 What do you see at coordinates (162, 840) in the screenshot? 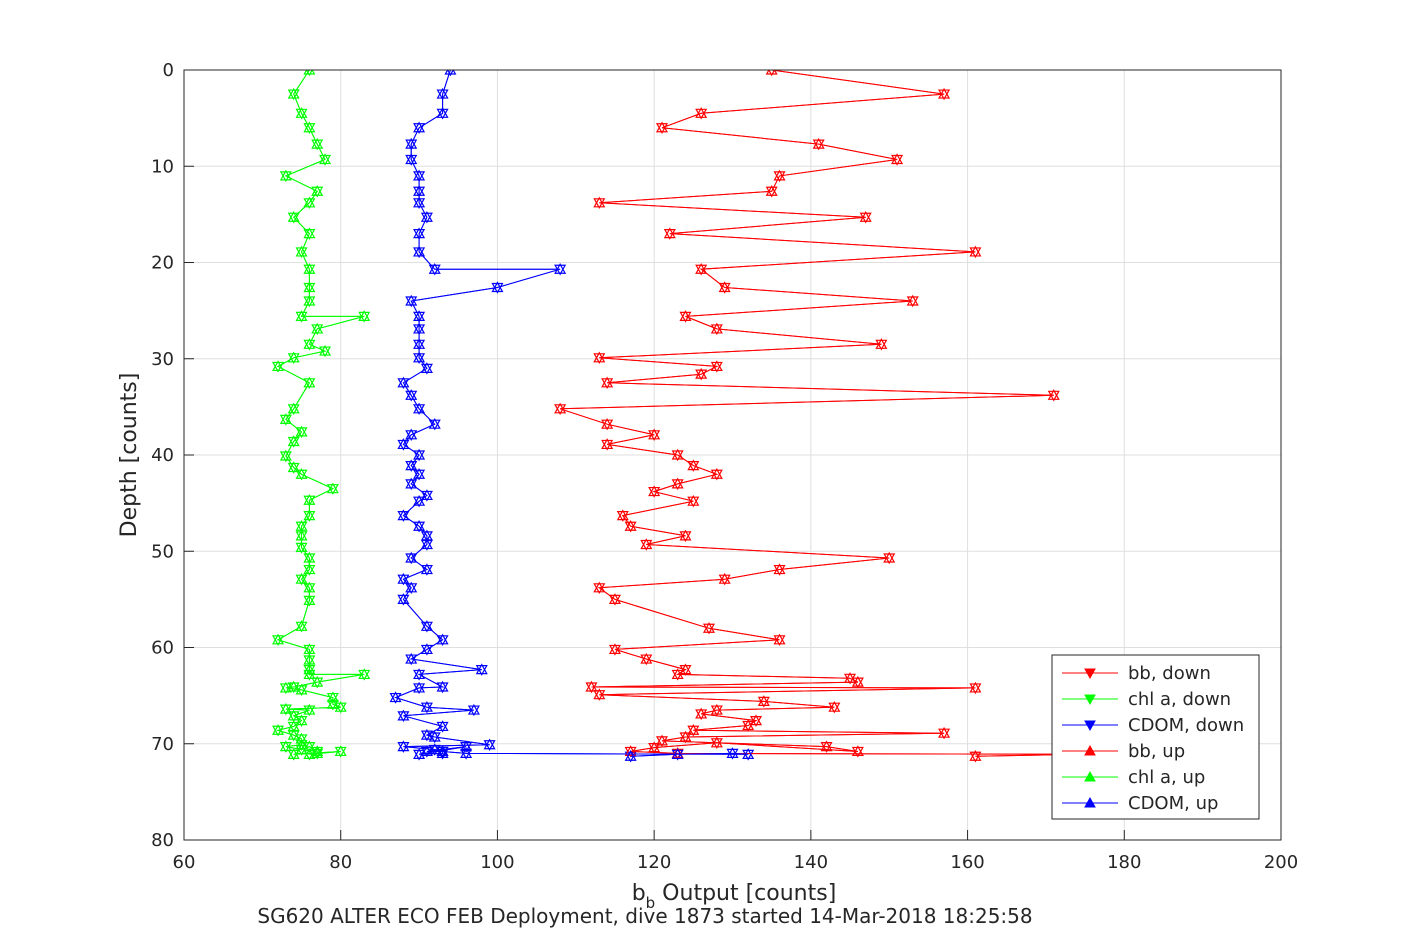
I see `y-tick-label: 80` at bounding box center [162, 840].